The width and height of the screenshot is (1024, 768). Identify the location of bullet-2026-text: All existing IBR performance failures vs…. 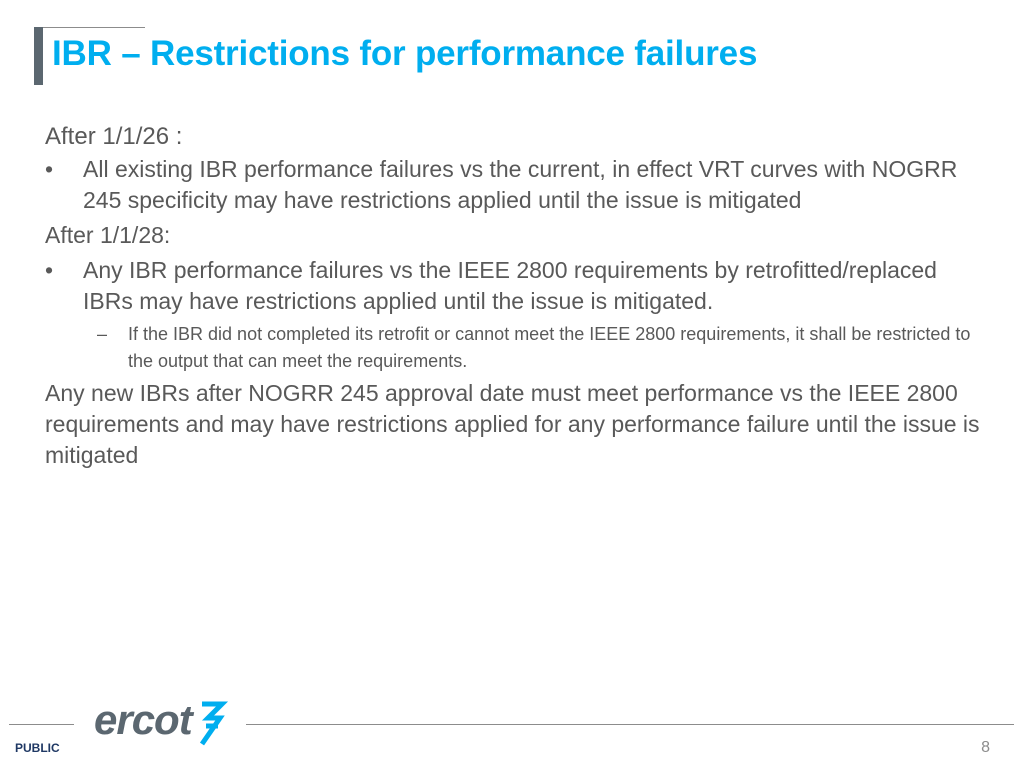
(520, 184).